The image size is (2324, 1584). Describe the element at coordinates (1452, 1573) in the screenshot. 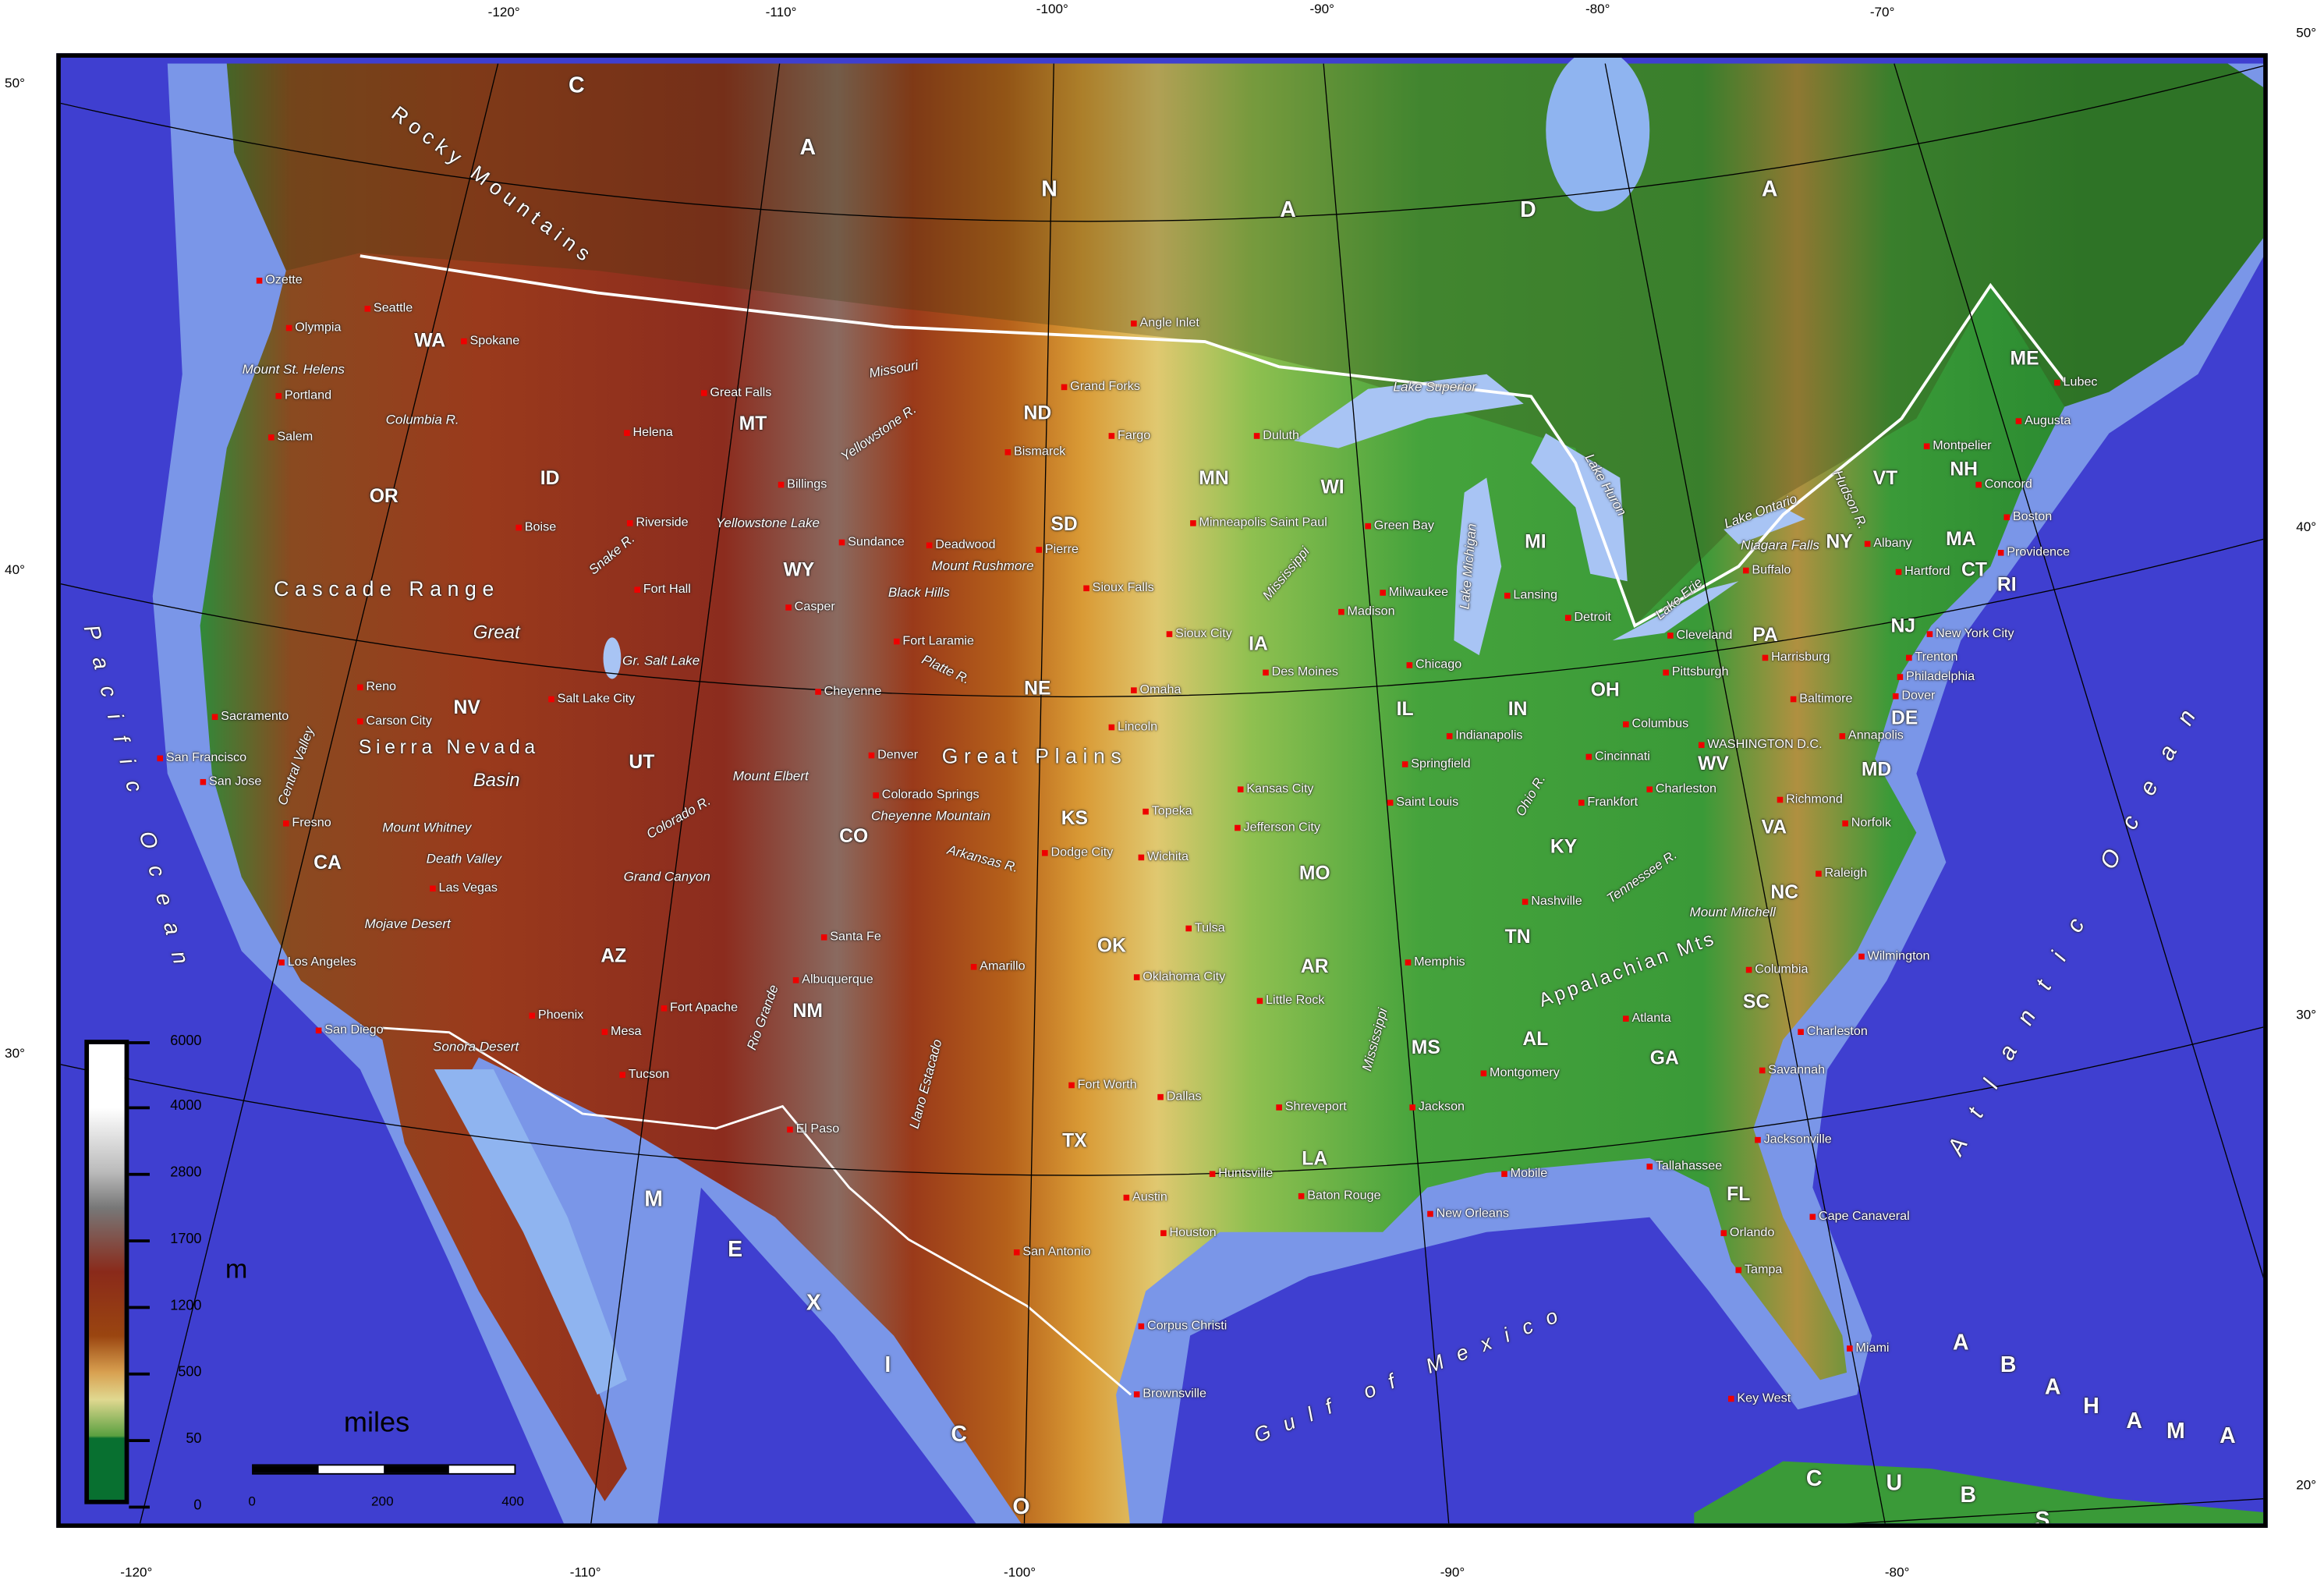

I see `graticule-tick-label: -90°` at that location.